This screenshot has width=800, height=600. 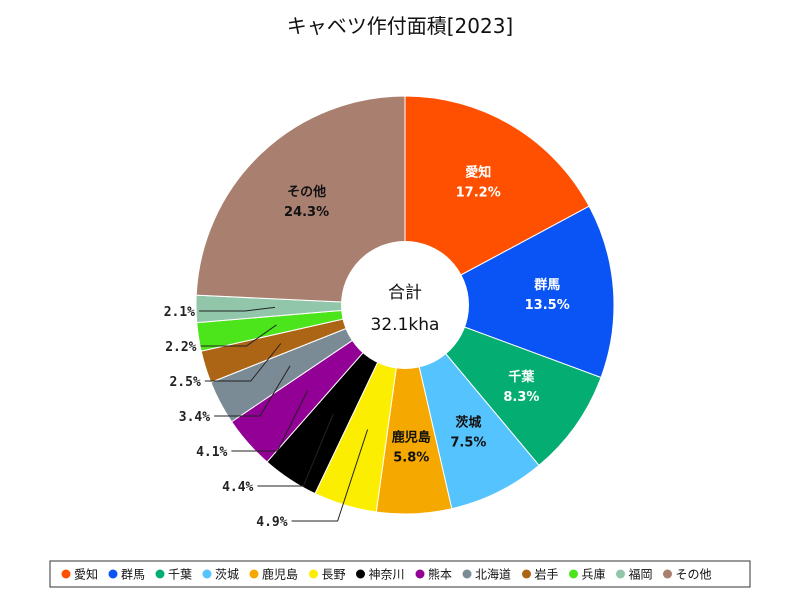 I want to click on center-total-label: 合計, so click(x=405, y=293).